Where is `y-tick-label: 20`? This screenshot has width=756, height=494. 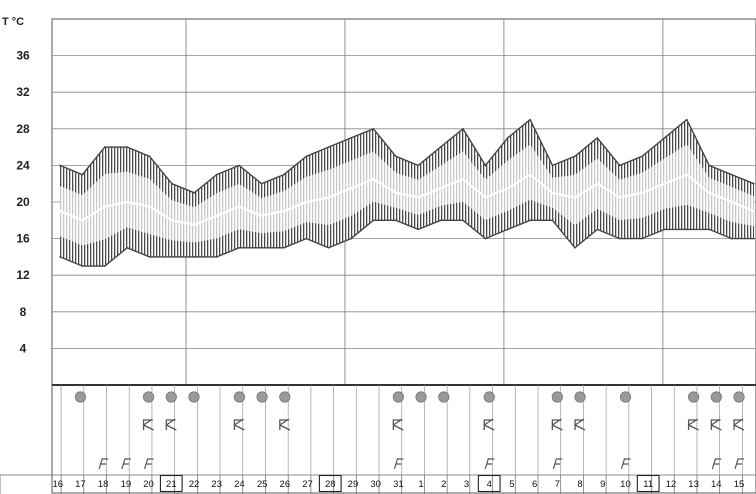
y-tick-label: 20 is located at coordinates (23, 202).